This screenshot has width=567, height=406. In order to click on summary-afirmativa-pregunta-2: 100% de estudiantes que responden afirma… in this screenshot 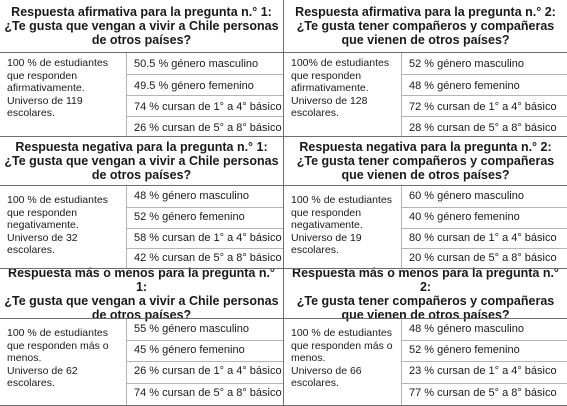, I will do `click(342, 94)`.